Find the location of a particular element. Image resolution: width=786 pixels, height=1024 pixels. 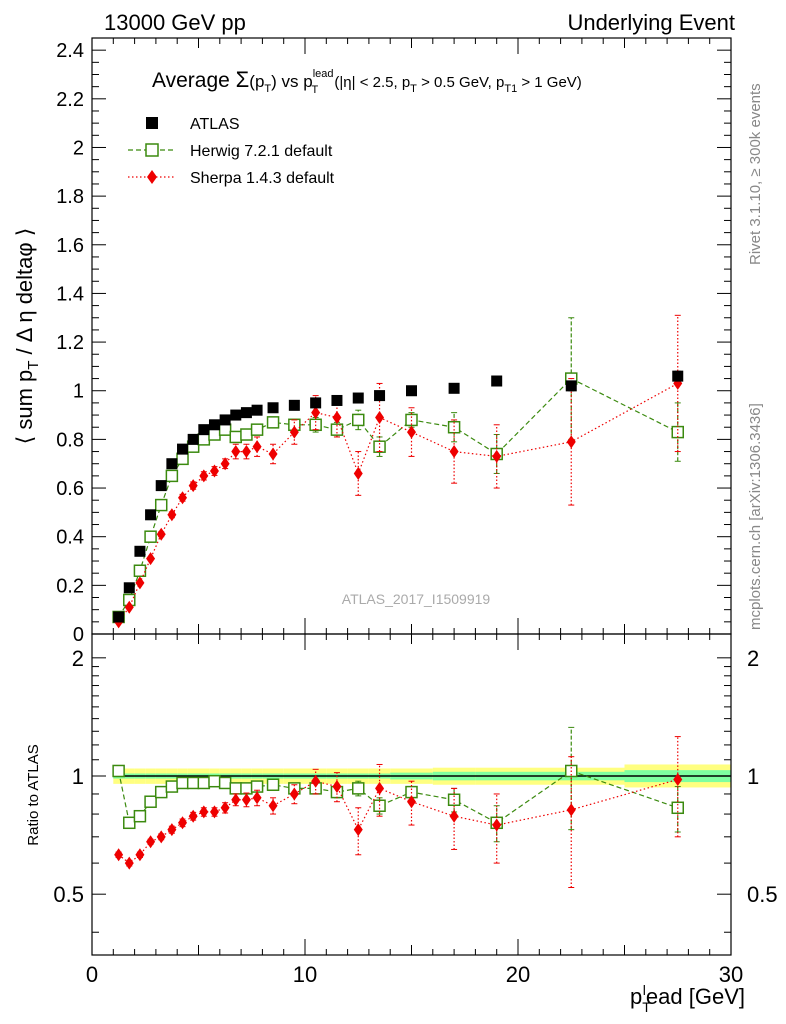

x-tick-label: 30 is located at coordinates (731, 974).